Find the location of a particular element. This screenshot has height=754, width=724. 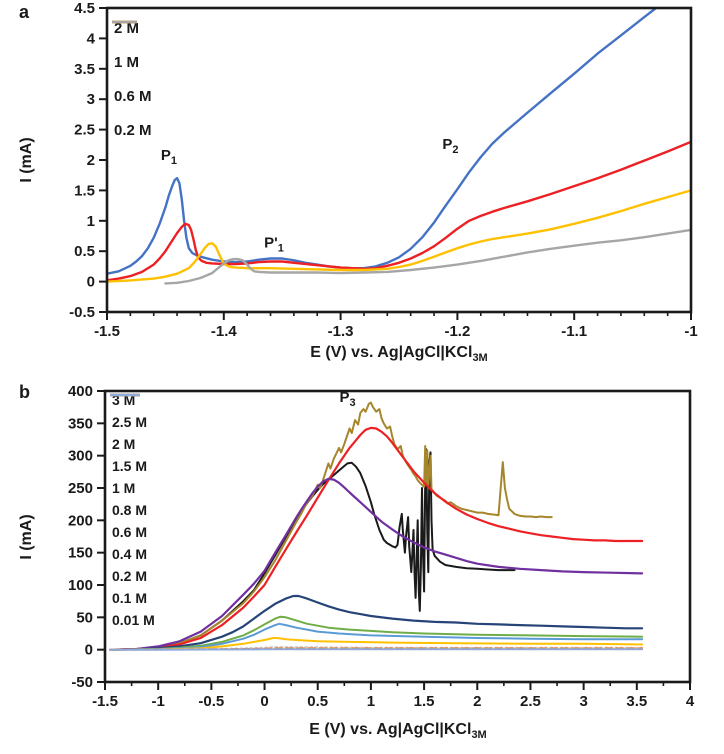

y-tick-label: 150 is located at coordinates (80, 553).